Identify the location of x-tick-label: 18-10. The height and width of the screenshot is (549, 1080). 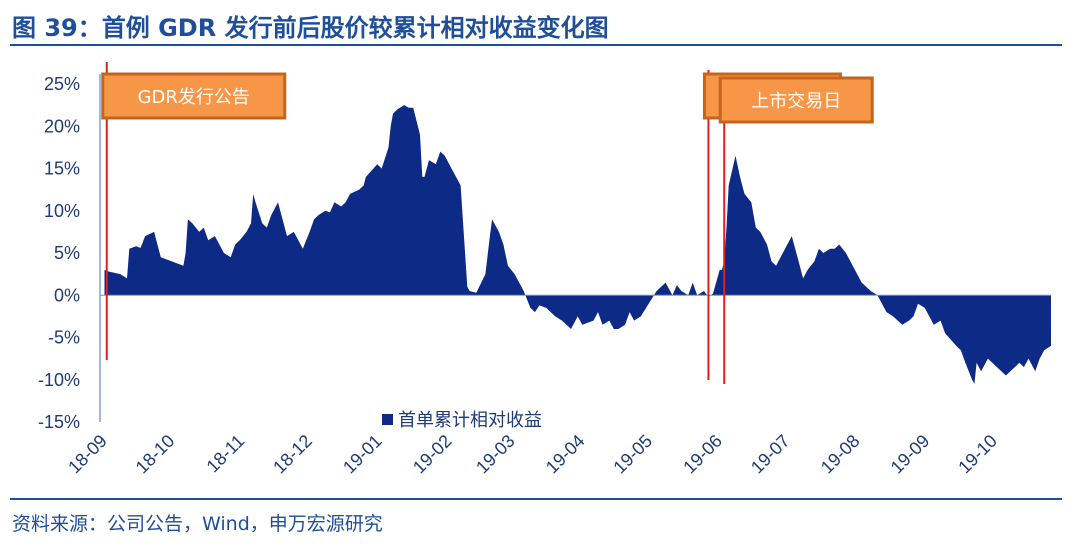
(155, 454).